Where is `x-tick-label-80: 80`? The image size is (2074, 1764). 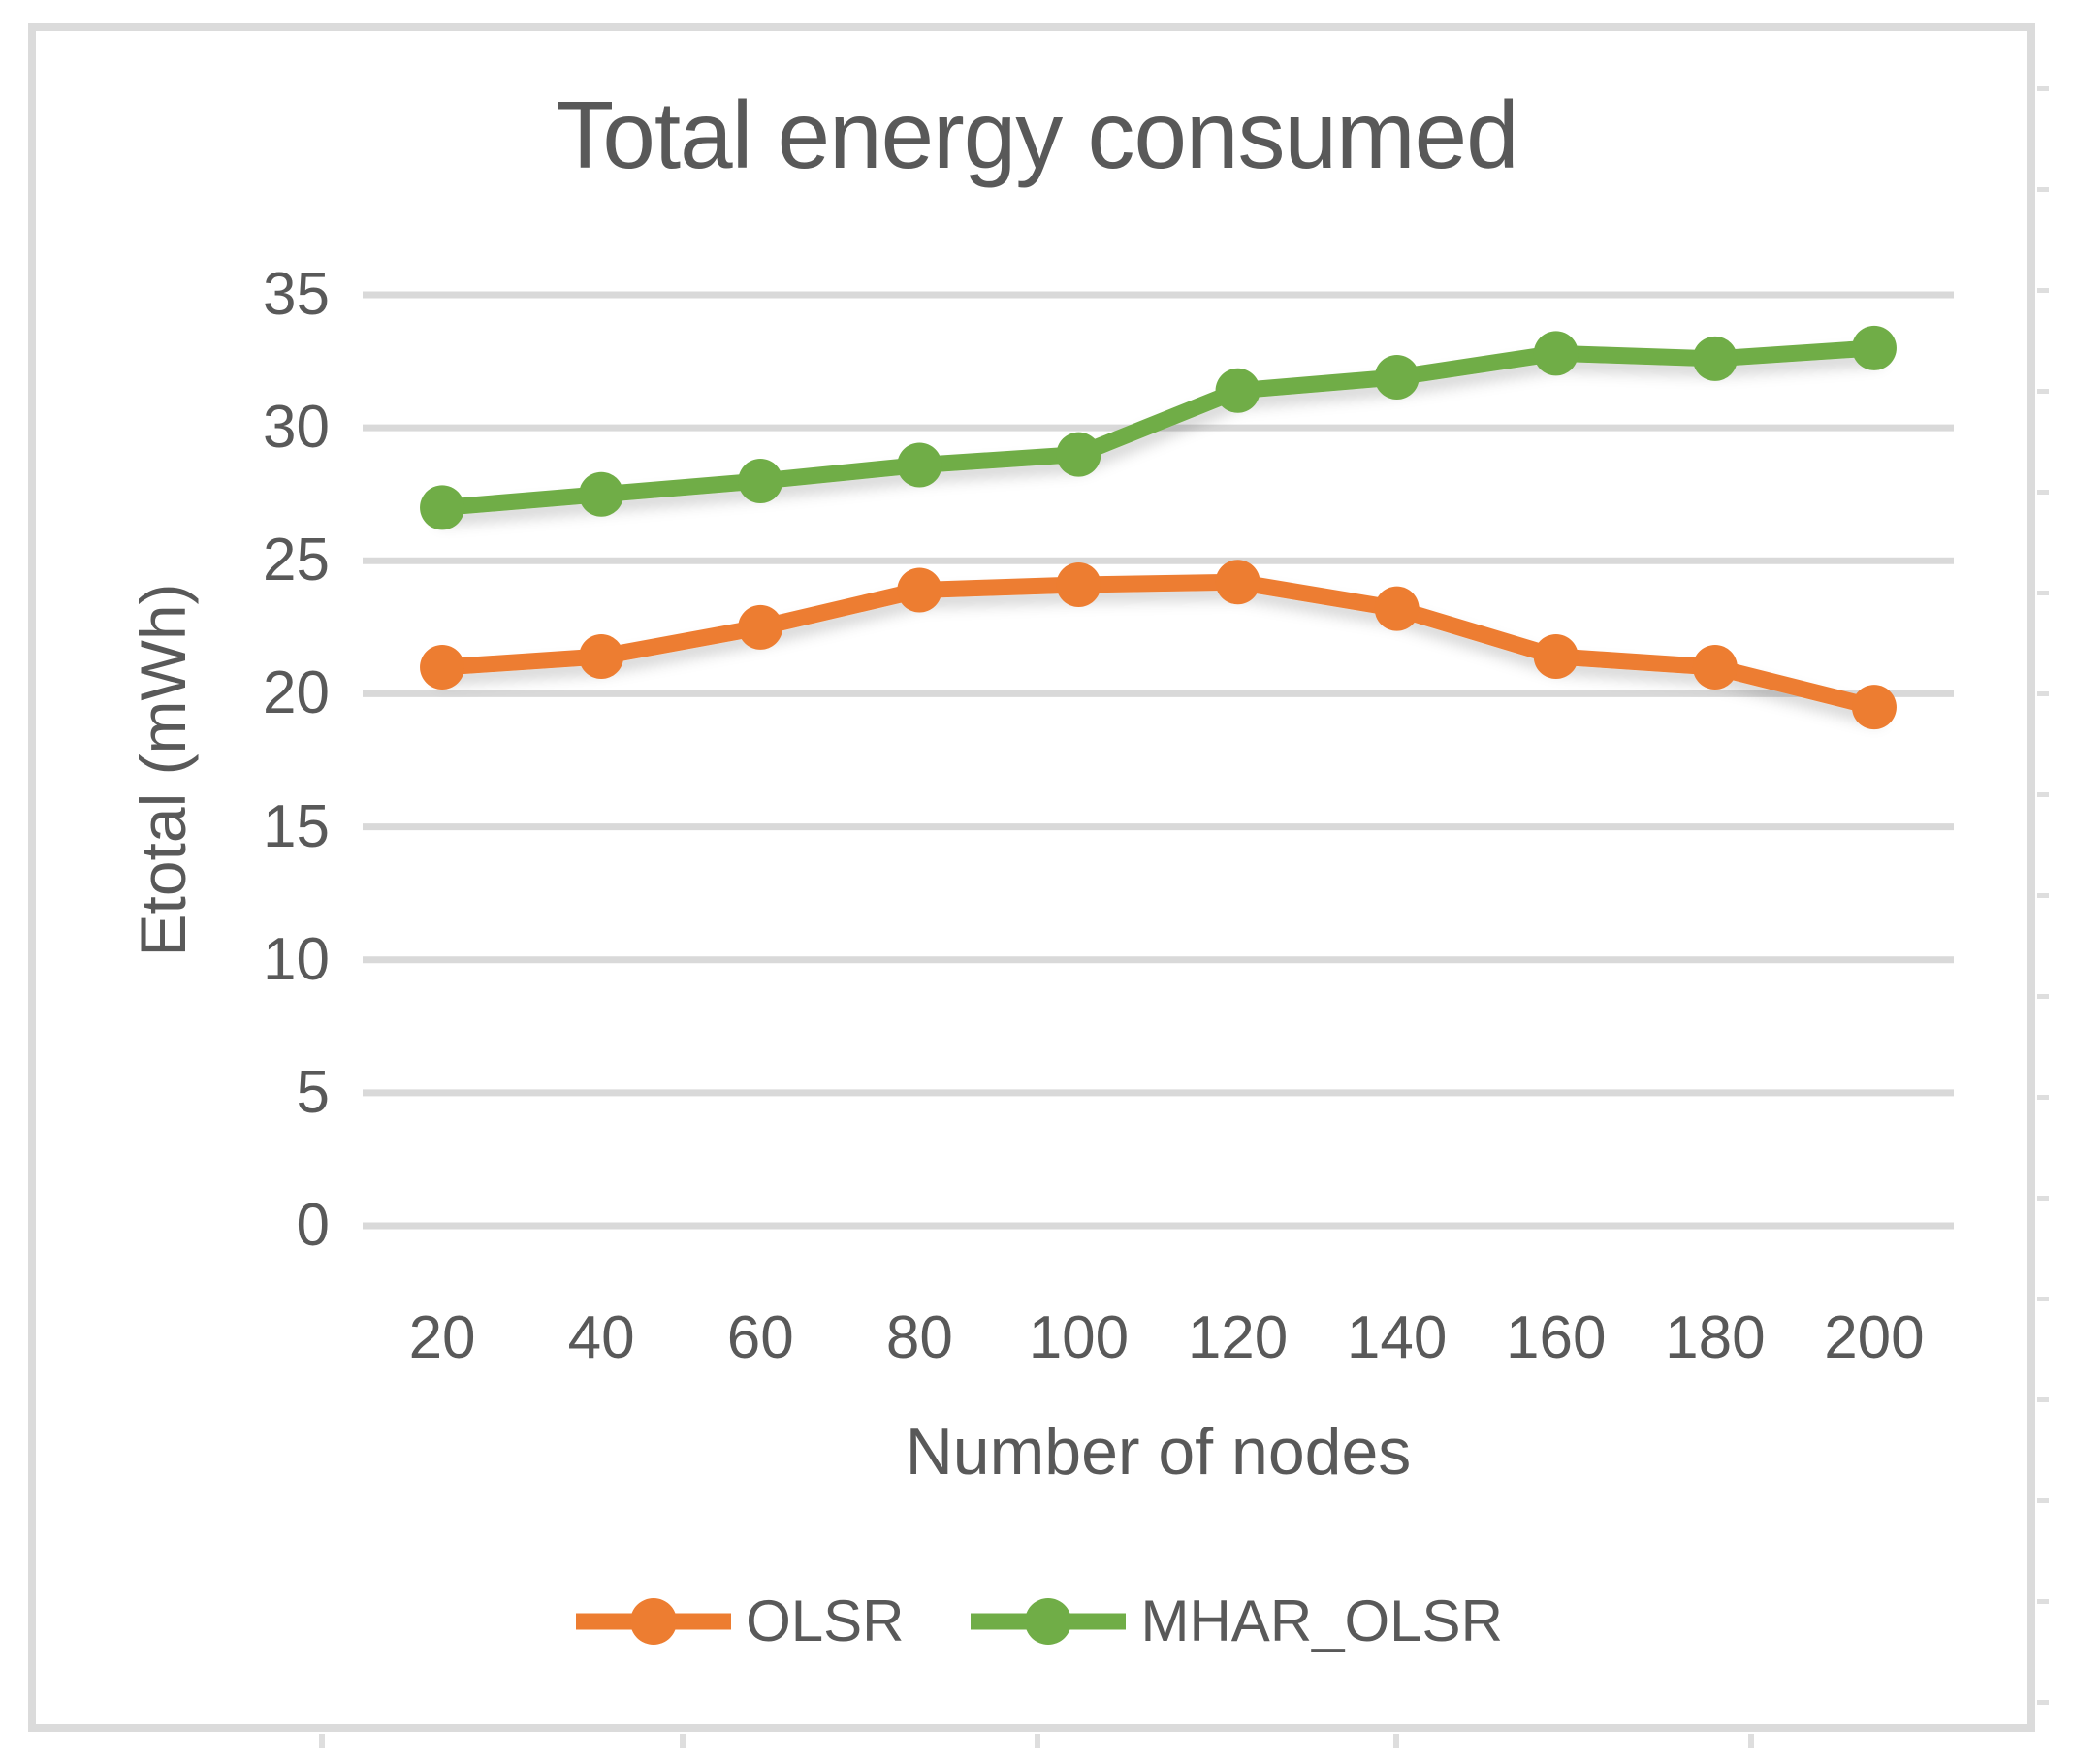
x-tick-label-80: 80 is located at coordinates (919, 1337).